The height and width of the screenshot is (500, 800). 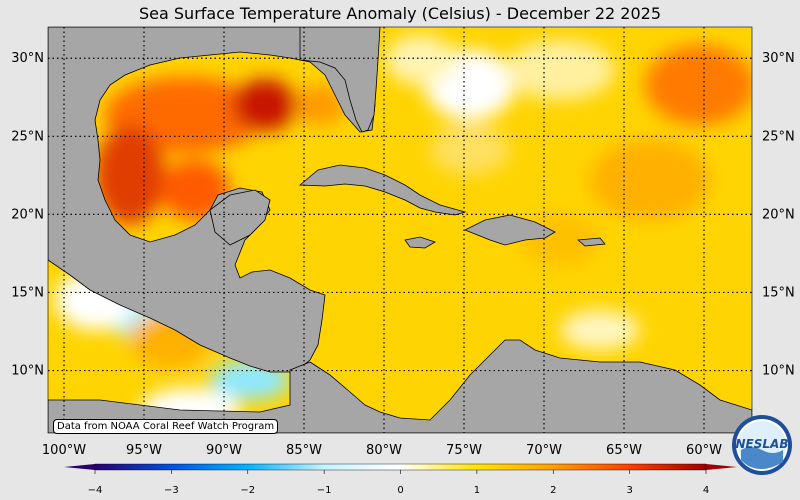 I want to click on colorbar-tick-label: −2, so click(x=247, y=490).